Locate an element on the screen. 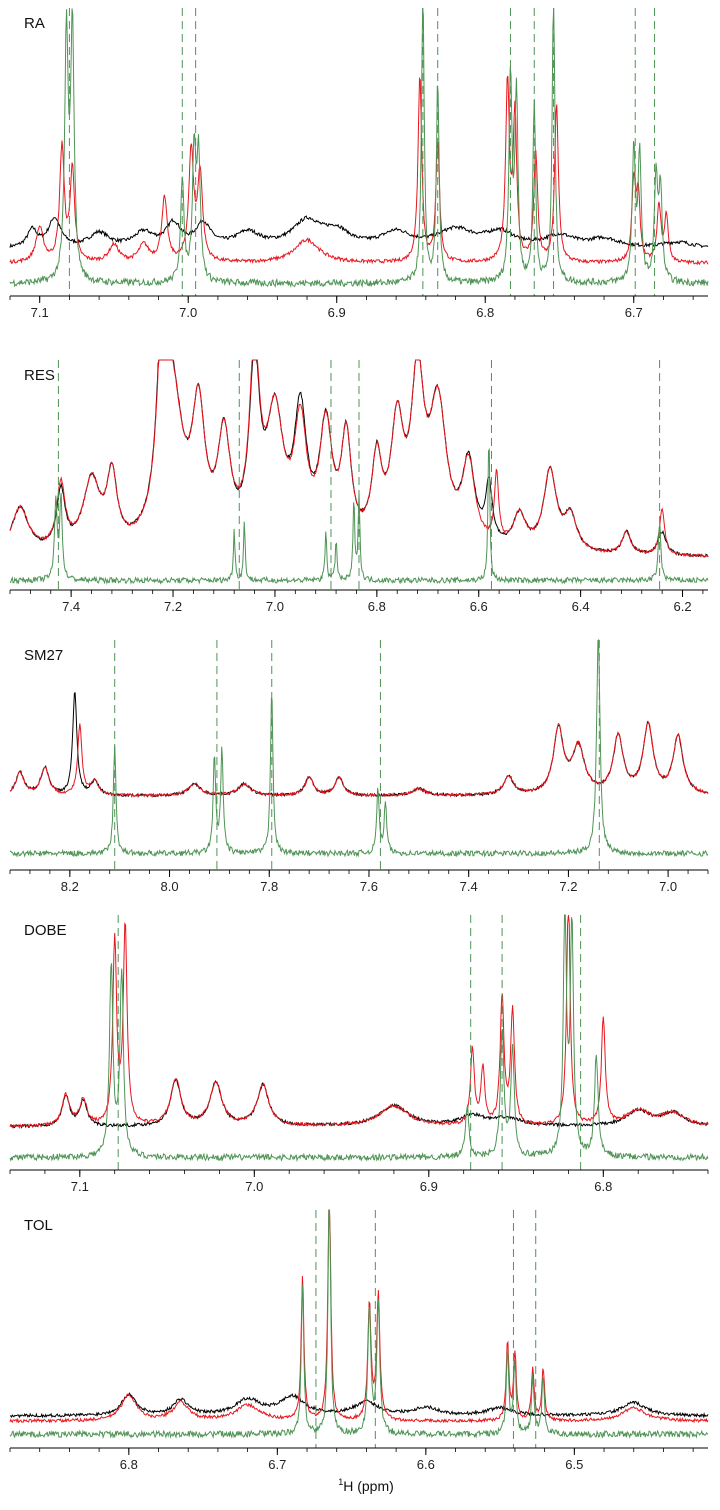  tick-label-dobe: 7.0 is located at coordinates (254, 1186).